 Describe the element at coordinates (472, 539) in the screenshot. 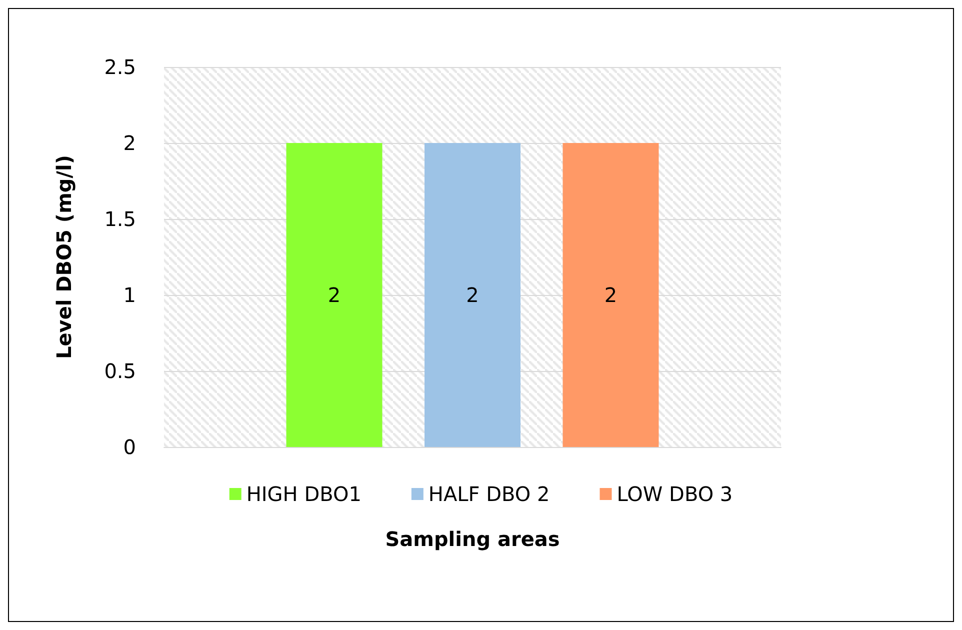

I see `x-axis-title: Sampling areas` at that location.